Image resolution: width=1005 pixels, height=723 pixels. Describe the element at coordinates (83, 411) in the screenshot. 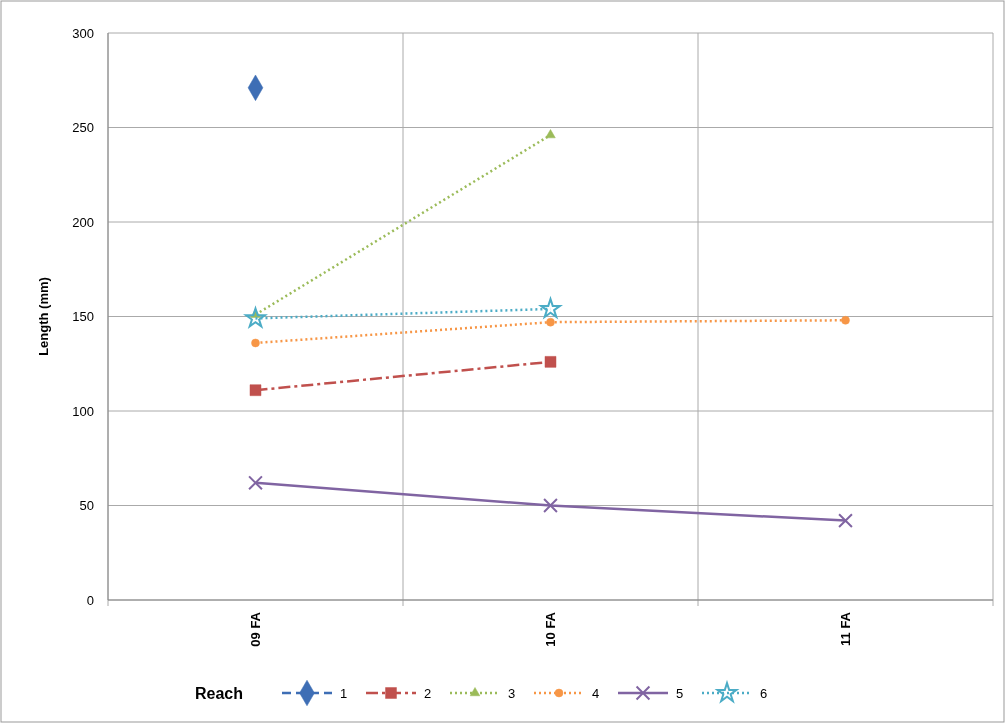

I see `y-tick-label: 100` at that location.